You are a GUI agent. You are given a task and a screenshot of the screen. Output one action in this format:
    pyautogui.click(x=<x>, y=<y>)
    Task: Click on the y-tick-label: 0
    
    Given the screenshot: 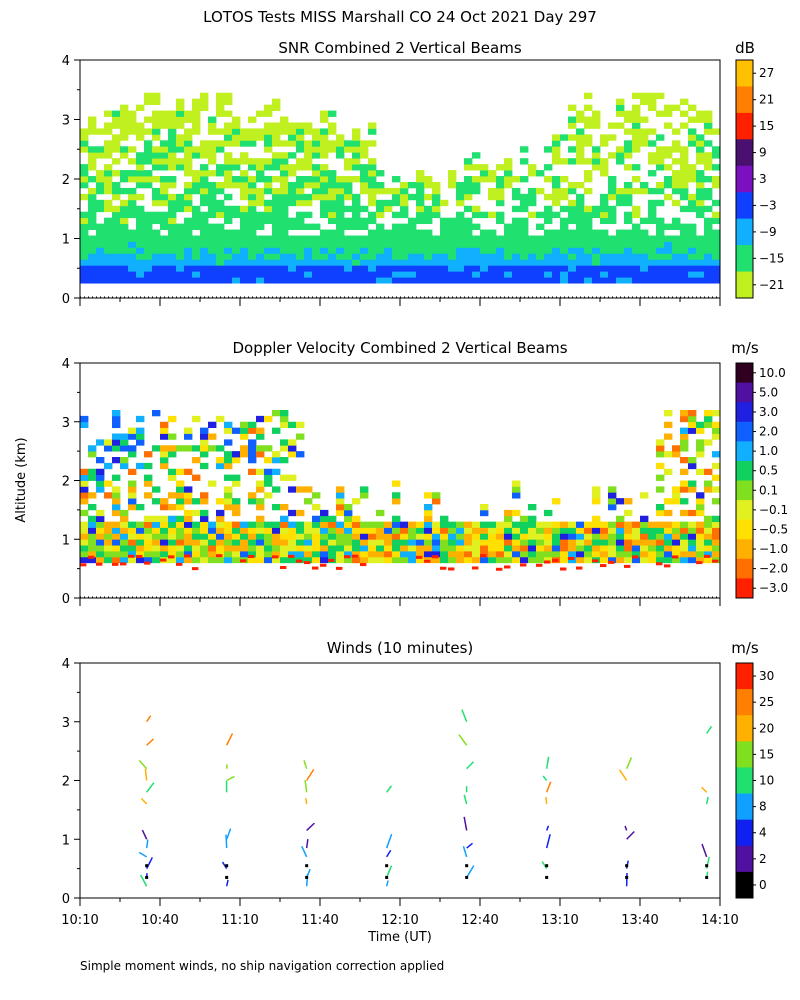 What is the action you would take?
    pyautogui.click(x=66, y=599)
    